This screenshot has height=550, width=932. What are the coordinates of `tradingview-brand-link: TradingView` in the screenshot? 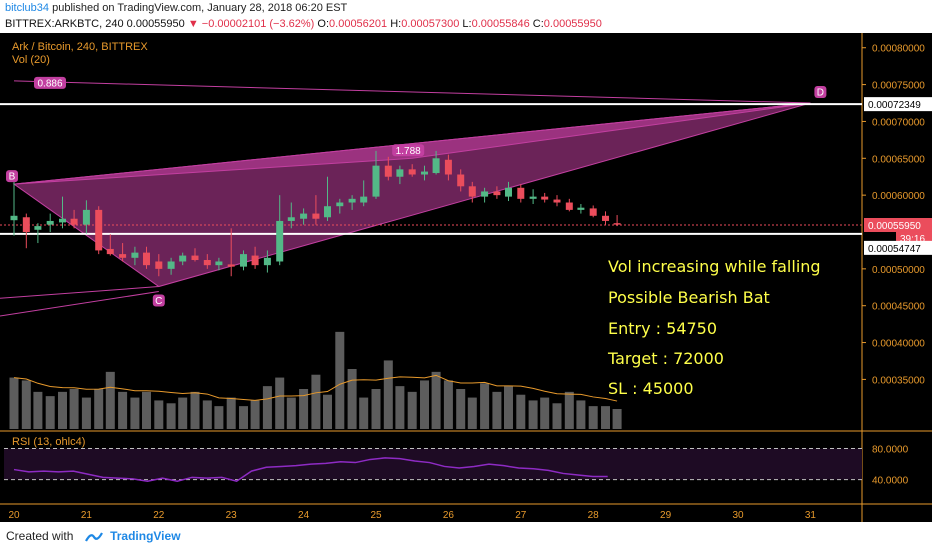 It's located at (145, 536).